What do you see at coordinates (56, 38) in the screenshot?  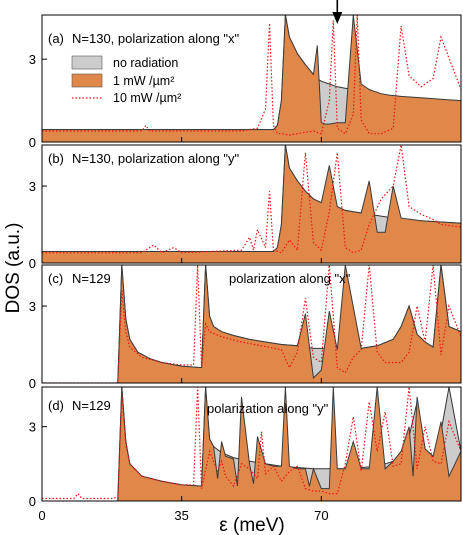 I see `panel-a-label: (a)` at bounding box center [56, 38].